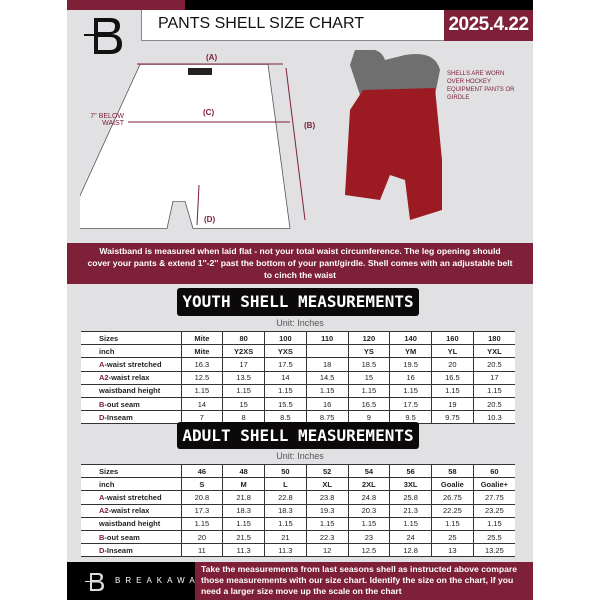 Image resolution: width=600 pixels, height=600 pixels. What do you see at coordinates (243, 484) in the screenshot?
I see `table-cell: M` at bounding box center [243, 484].